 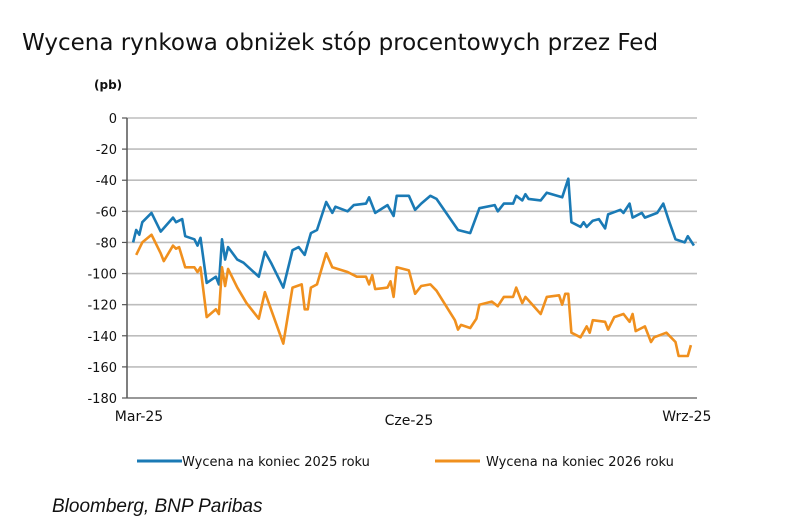 I want to click on source-note: Bloomberg, BNP Paribas, so click(x=157, y=506).